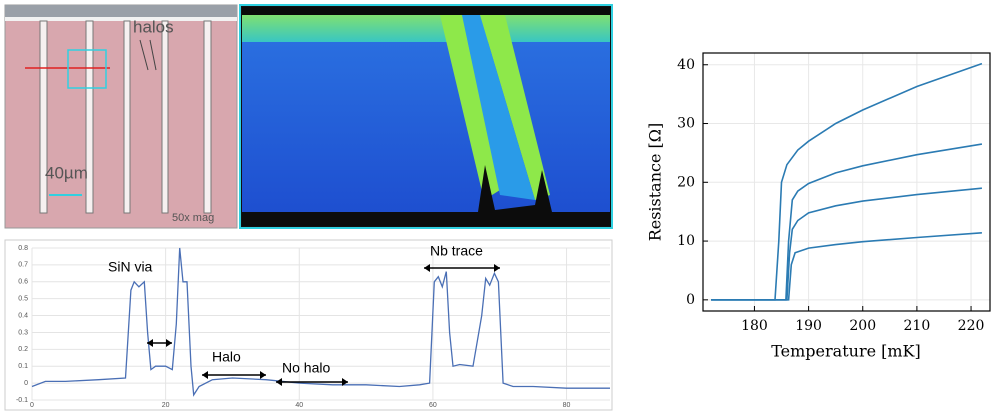 This screenshot has width=995, height=411. What do you see at coordinates (23, 315) in the screenshot?
I see `y-tick-label: 0.4` at bounding box center [23, 315].